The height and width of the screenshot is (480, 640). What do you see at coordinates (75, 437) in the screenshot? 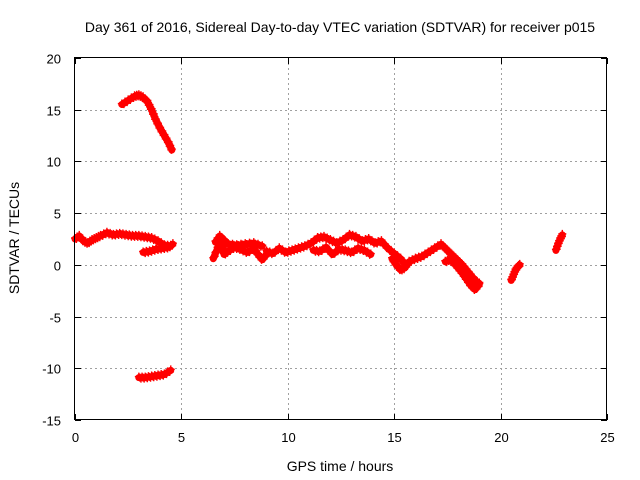
I see `x-tick-label: 0` at bounding box center [75, 437].